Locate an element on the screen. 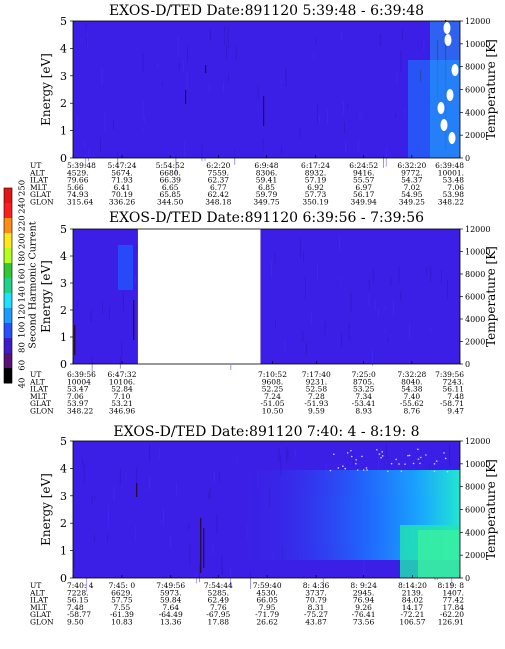 Image resolution: width=505 pixels, height=649 pixels. ephemeris-value: 9608. is located at coordinates (272, 381).